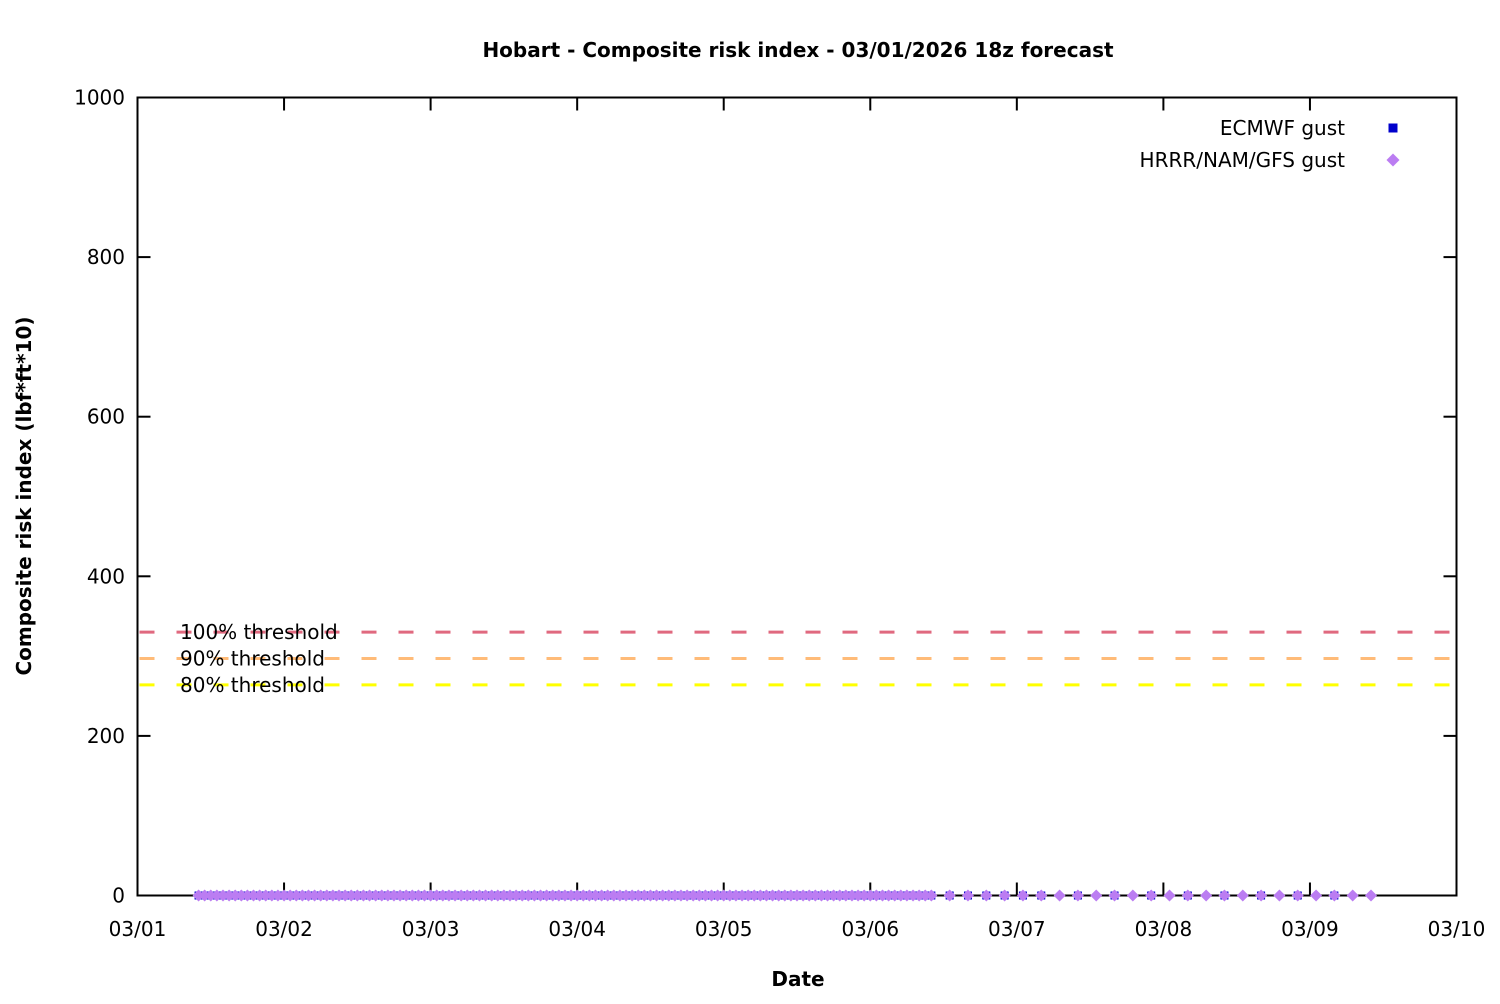 Image resolution: width=1500 pixels, height=1004 pixels. What do you see at coordinates (1243, 160) in the screenshot?
I see `legend-label: HRRR/NAM/GFS gust` at bounding box center [1243, 160].